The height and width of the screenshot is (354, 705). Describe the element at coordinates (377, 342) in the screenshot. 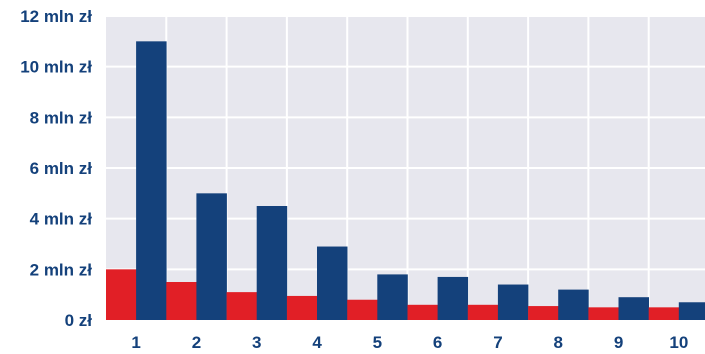

I see `x-tick-label: 5` at that location.